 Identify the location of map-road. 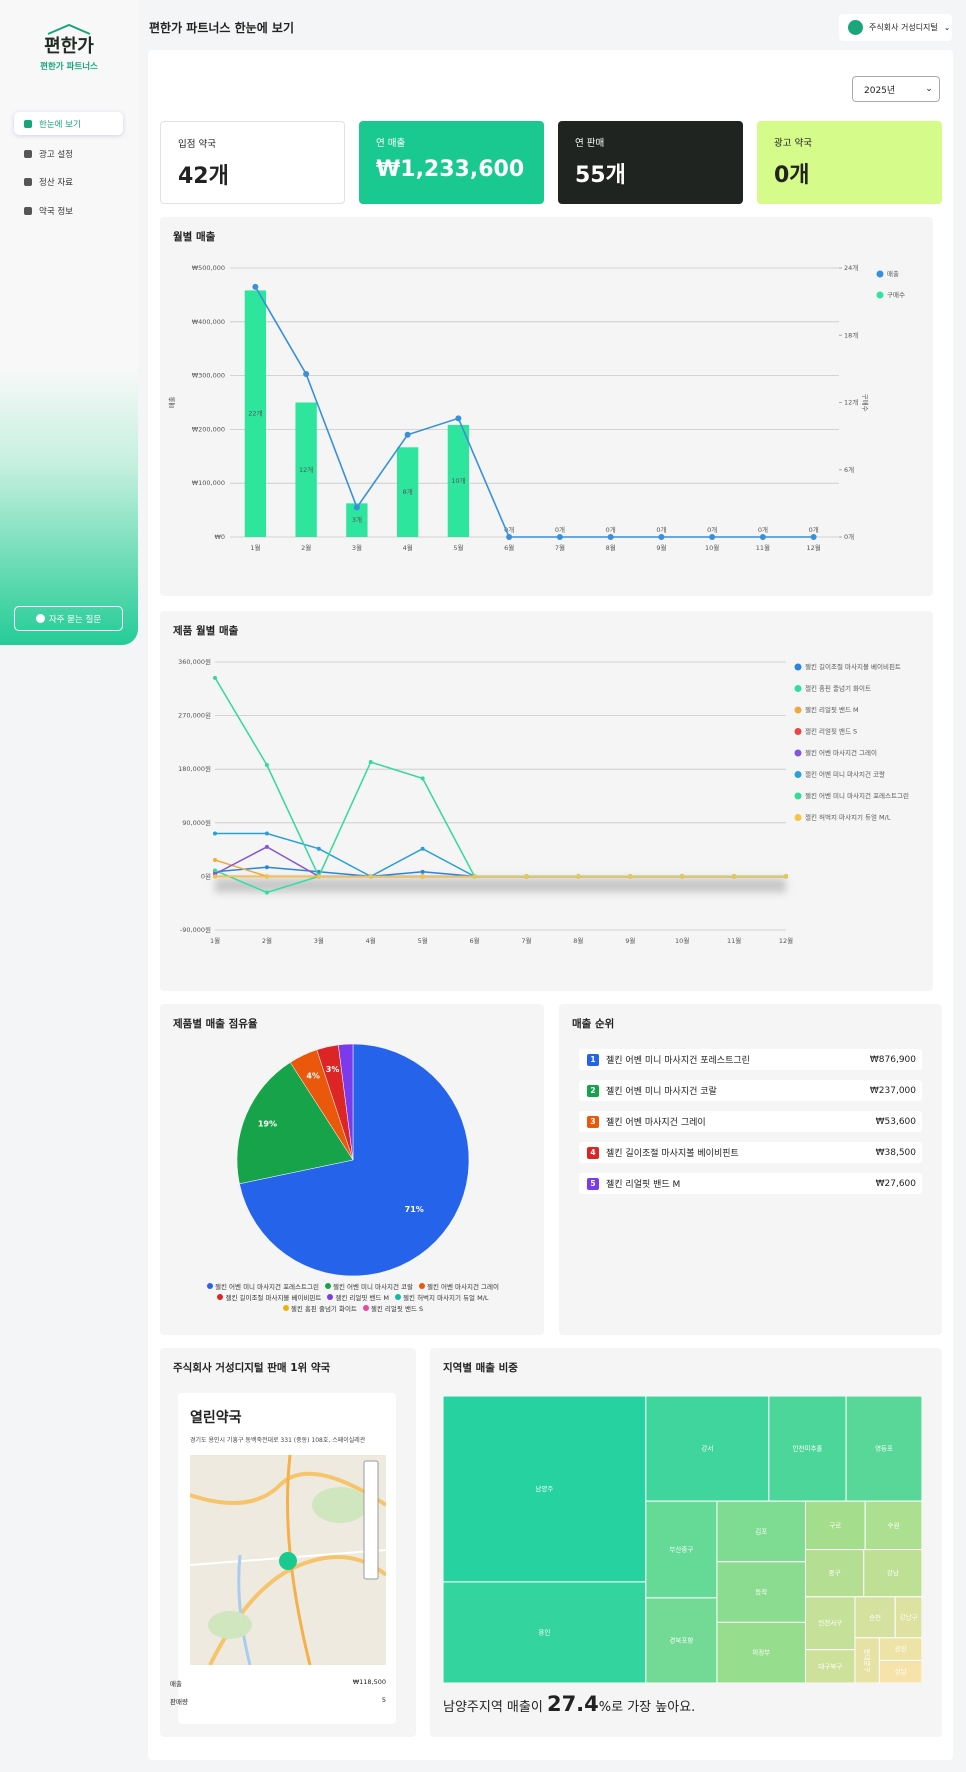
(288, 1489).